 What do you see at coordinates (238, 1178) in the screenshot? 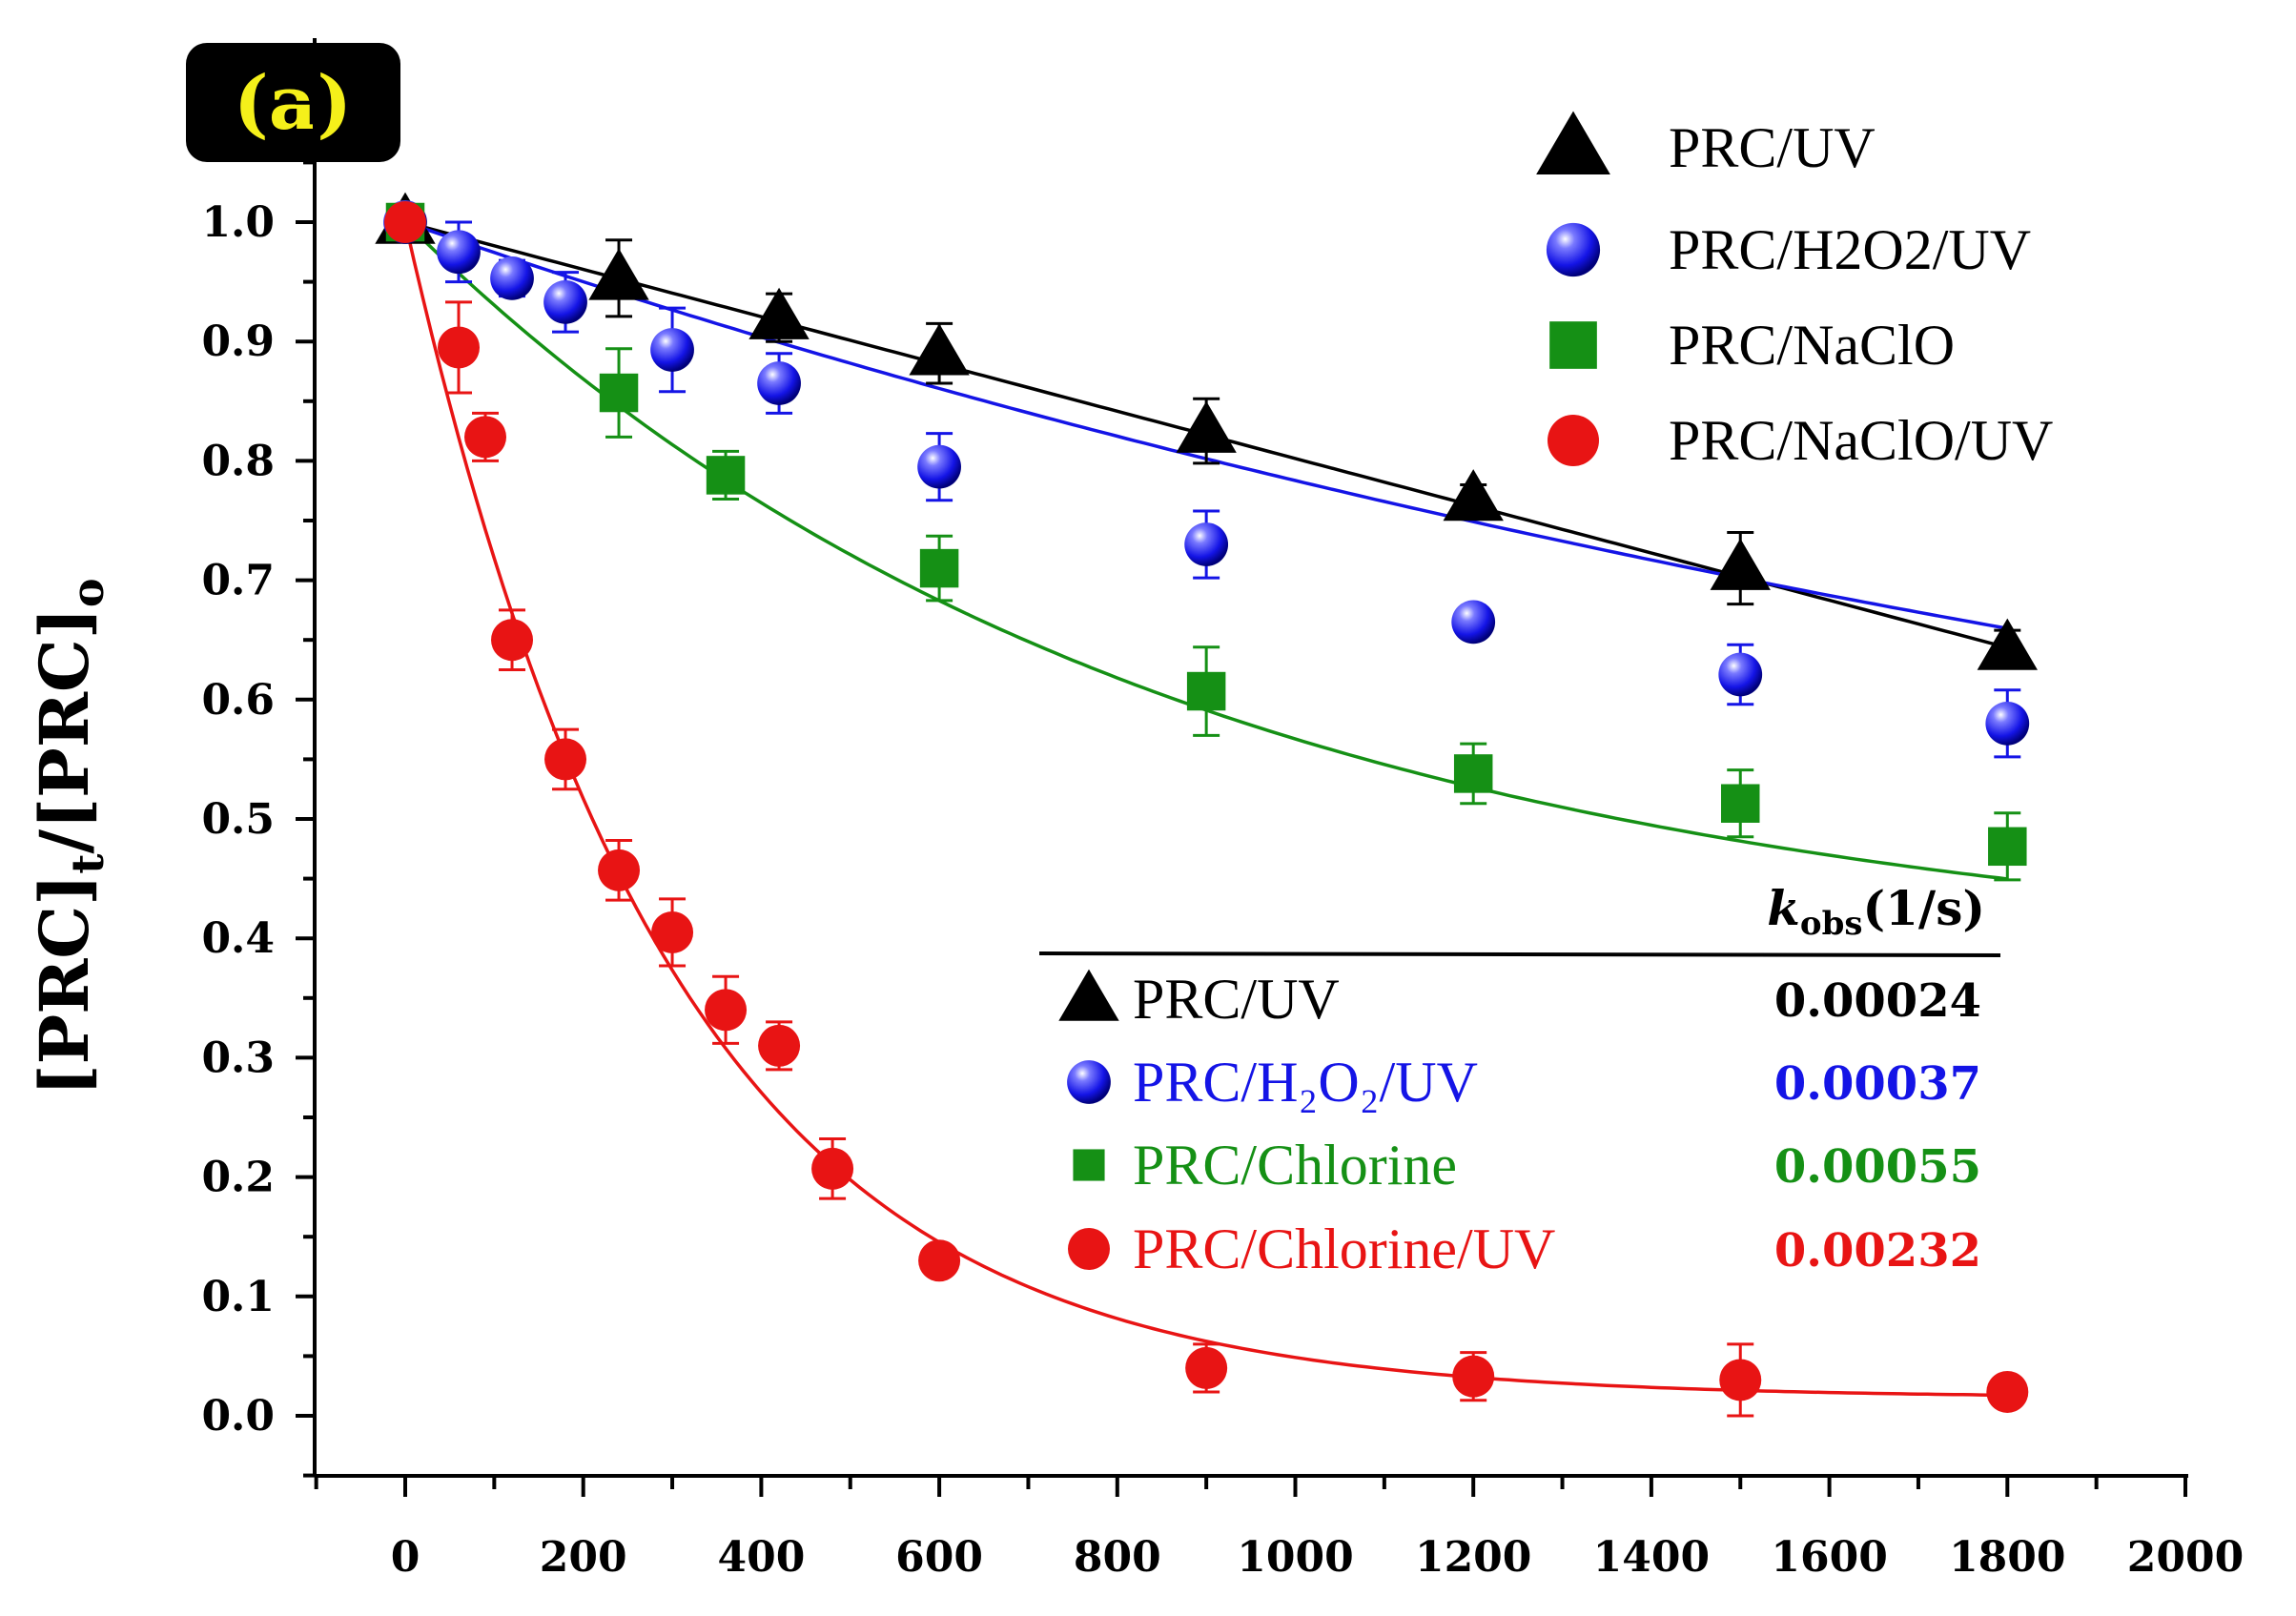
I see `y-tick-label: 0.2` at bounding box center [238, 1178].